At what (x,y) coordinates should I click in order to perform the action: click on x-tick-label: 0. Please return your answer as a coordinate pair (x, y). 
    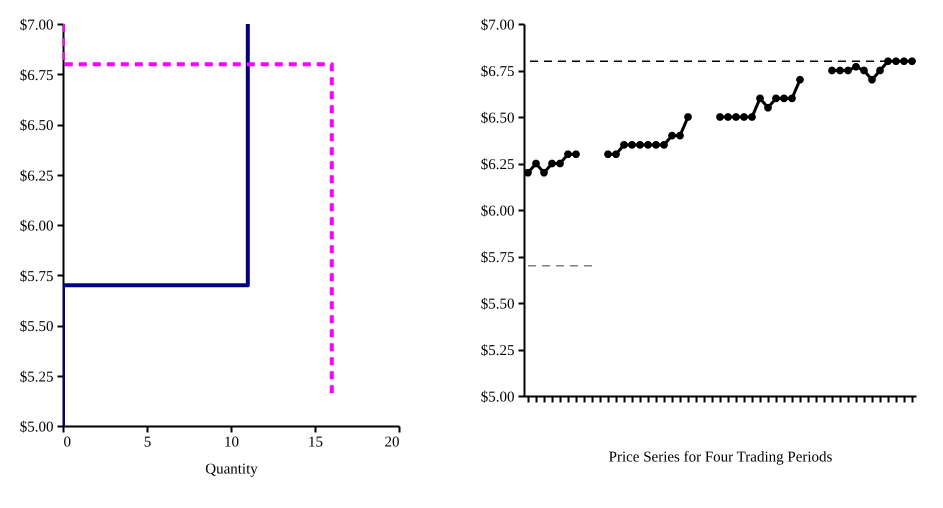
    Looking at the image, I should click on (67, 442).